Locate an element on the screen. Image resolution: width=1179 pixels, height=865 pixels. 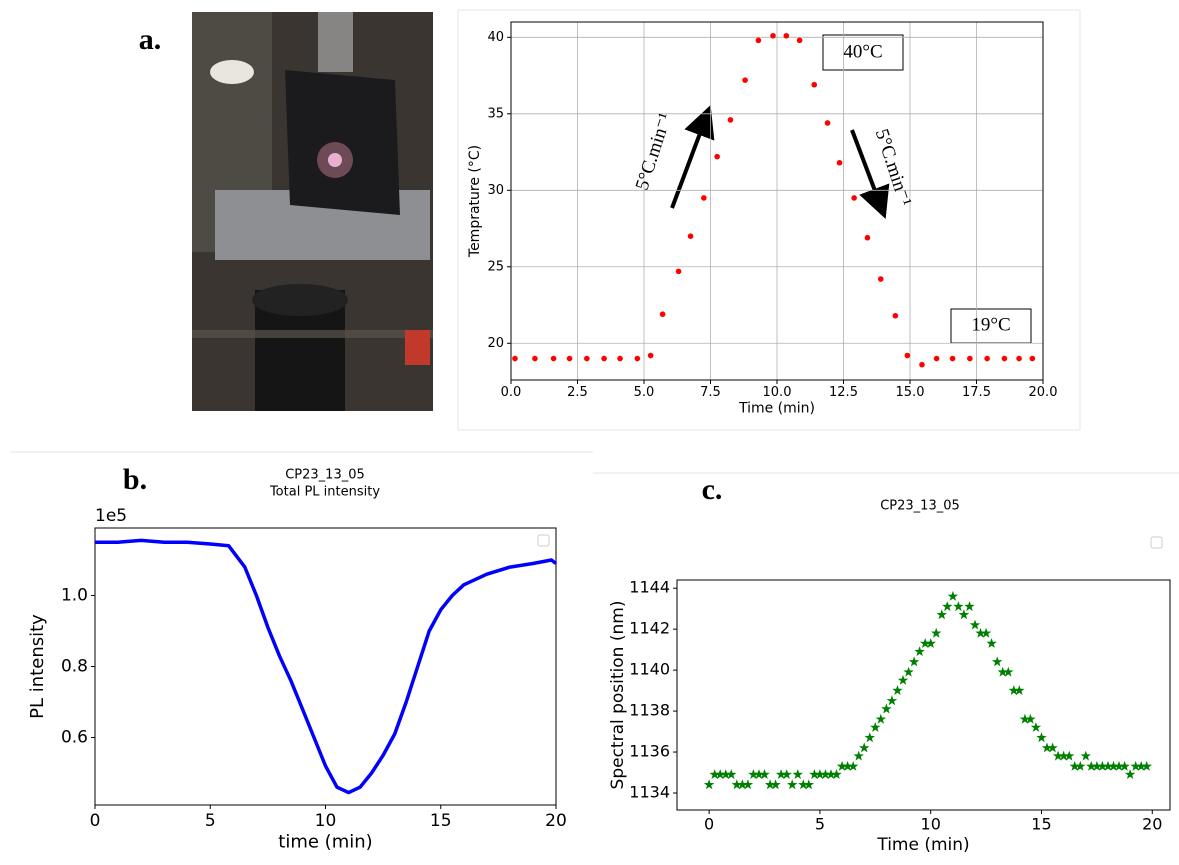
y-tick-label: 1136 is located at coordinates (649, 751).